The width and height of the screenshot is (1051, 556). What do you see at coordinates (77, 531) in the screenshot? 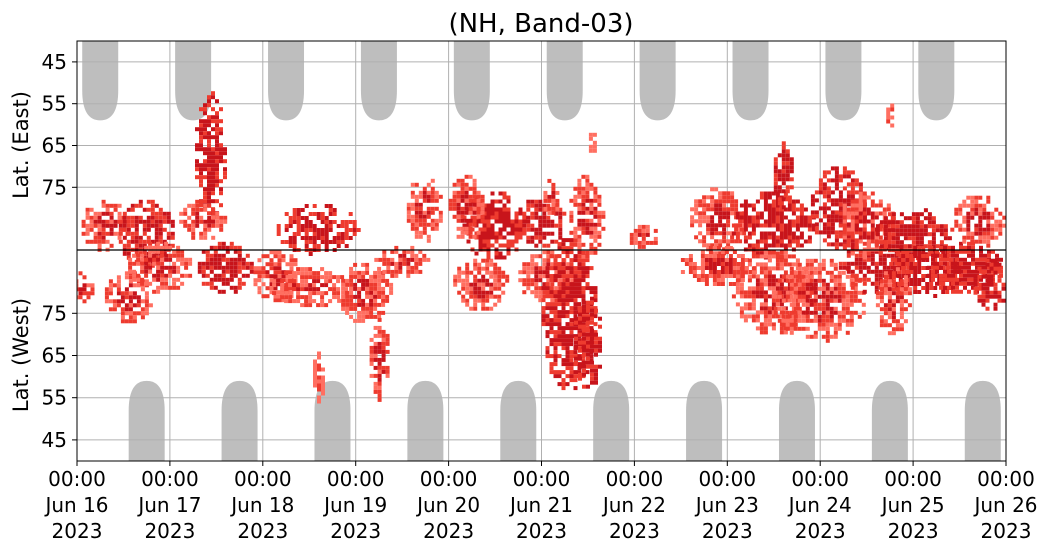
I see `x-tick-label-0-3: 2023` at bounding box center [77, 531].